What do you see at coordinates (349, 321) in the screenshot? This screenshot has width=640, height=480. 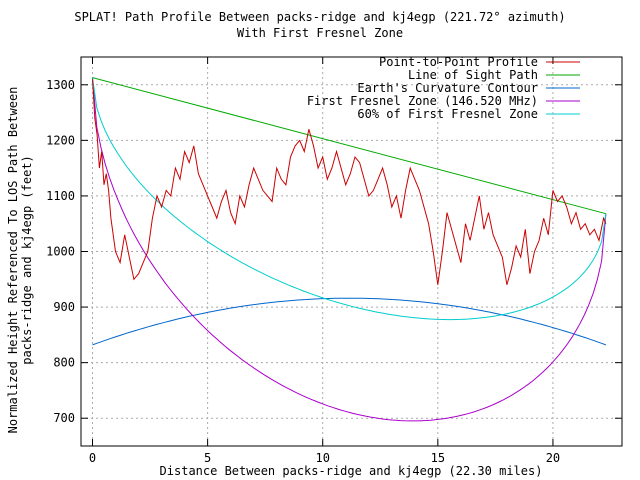 I see `earth-curvature-line` at bounding box center [349, 321].